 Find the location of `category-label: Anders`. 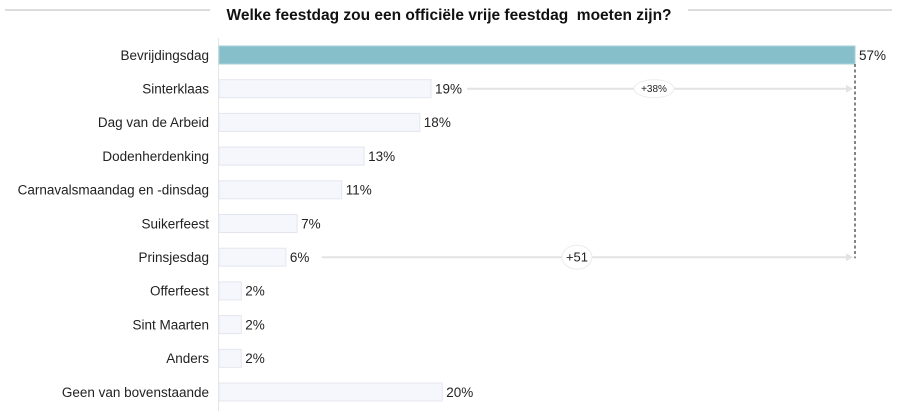

category-label: Anders is located at coordinates (187, 358).